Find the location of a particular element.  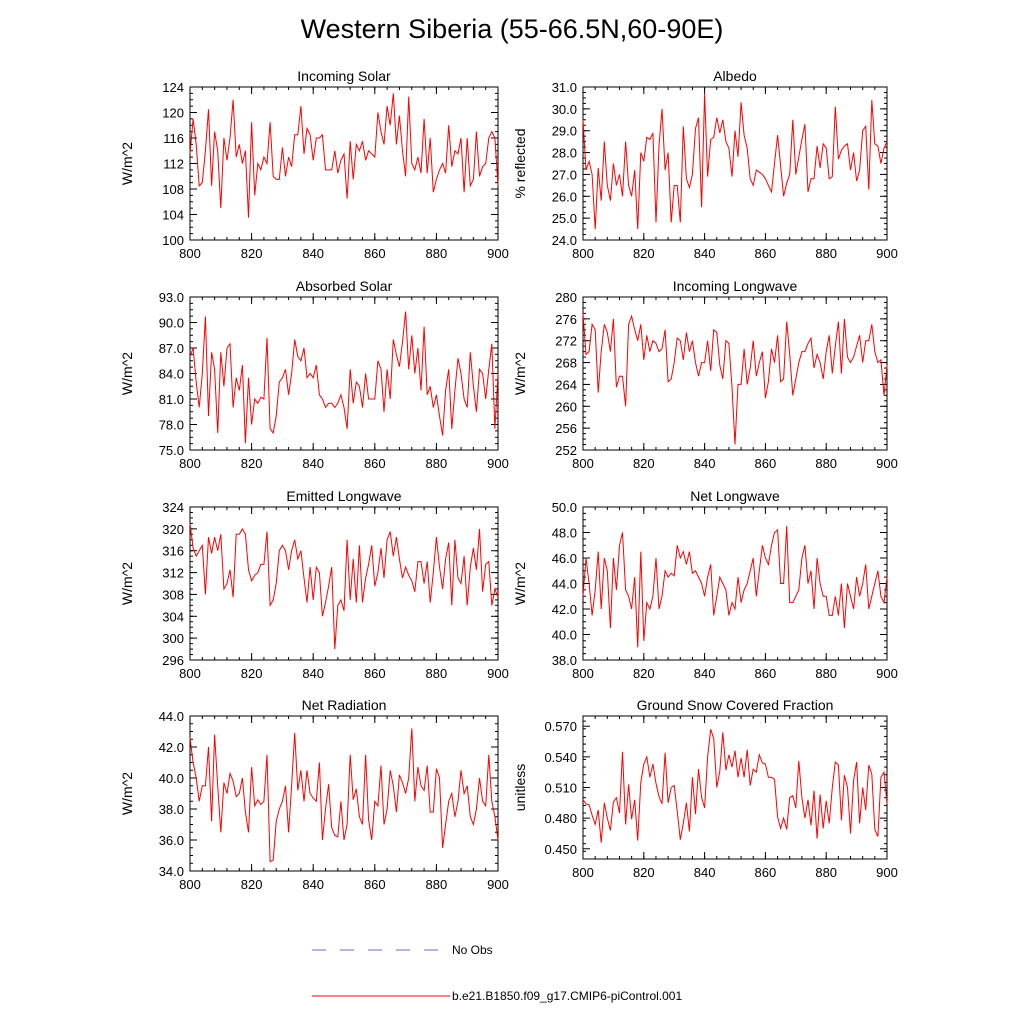

panel-title: Absorbed Solar is located at coordinates (344, 286).